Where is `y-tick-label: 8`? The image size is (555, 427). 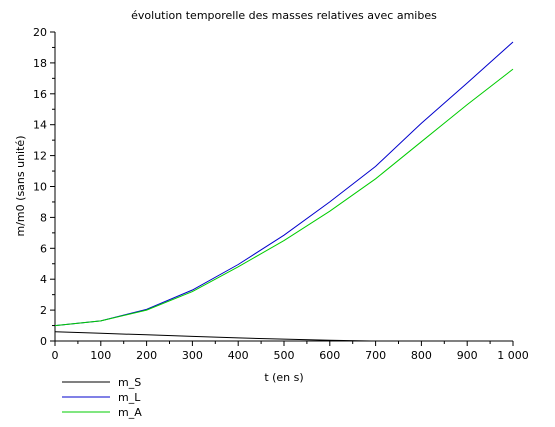 y-tick-label: 8 is located at coordinates (43, 217).